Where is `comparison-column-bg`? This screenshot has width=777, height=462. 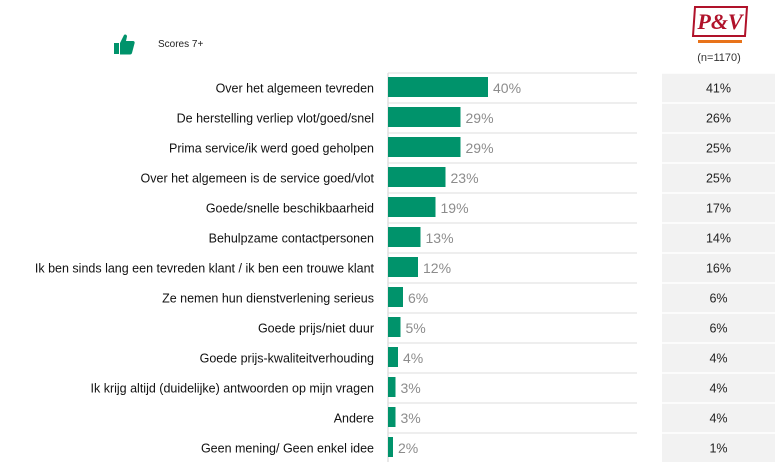
comparison-column-bg is located at coordinates (718, 267).